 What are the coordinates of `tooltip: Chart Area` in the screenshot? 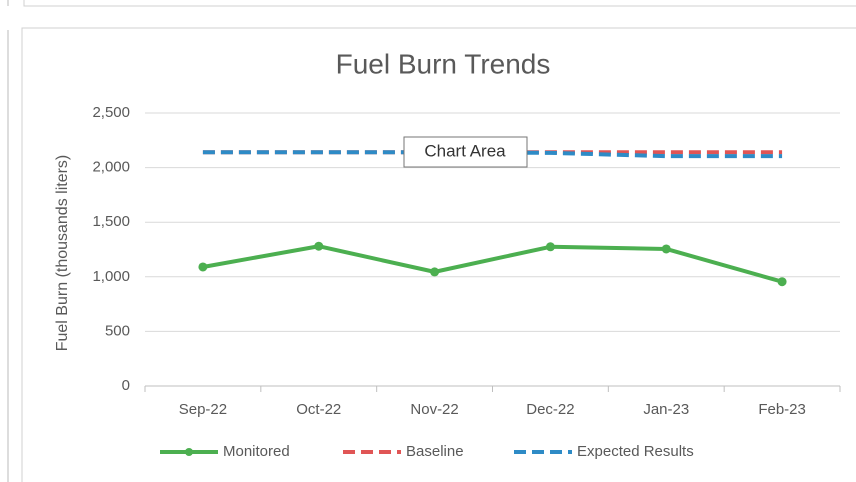 It's located at (465, 150).